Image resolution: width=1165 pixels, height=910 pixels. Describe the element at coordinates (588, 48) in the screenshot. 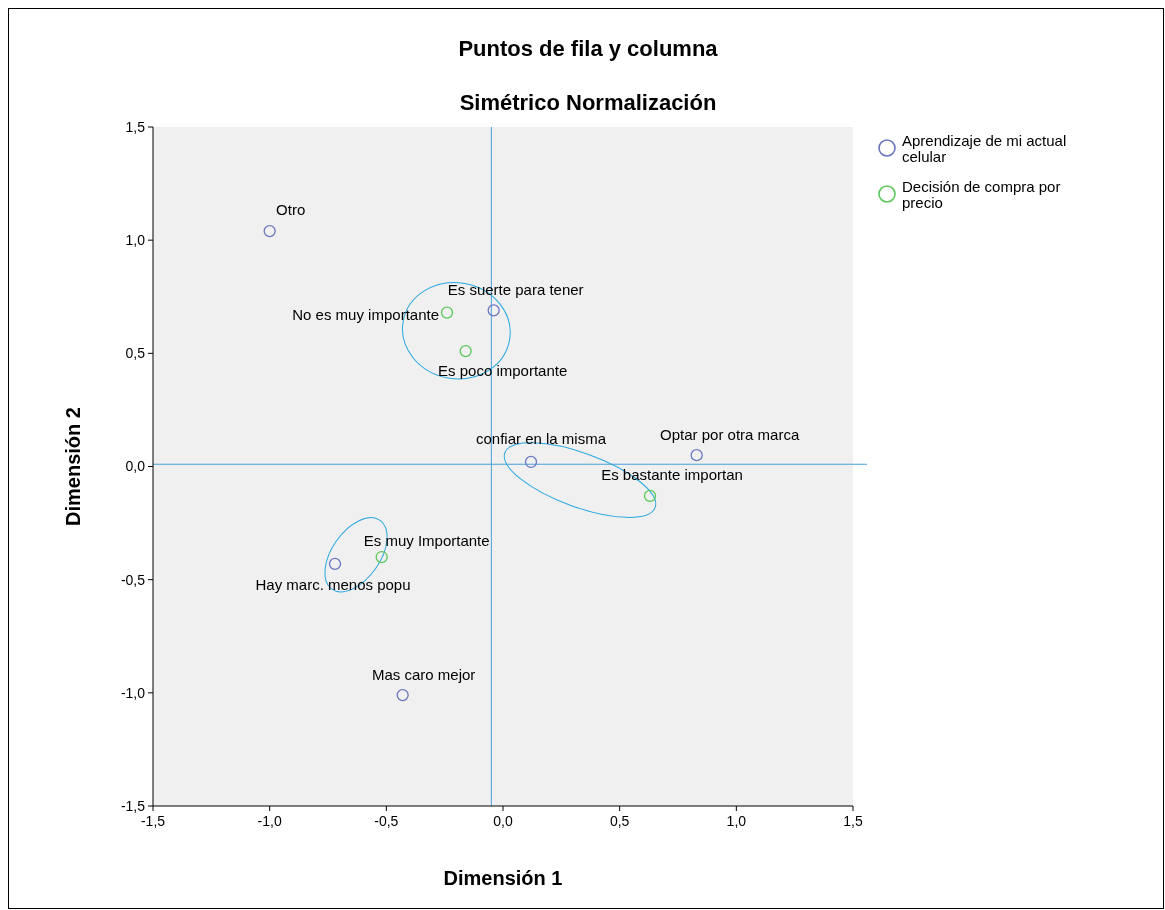

I see `chart-title: Puntos de fila y columna` at that location.